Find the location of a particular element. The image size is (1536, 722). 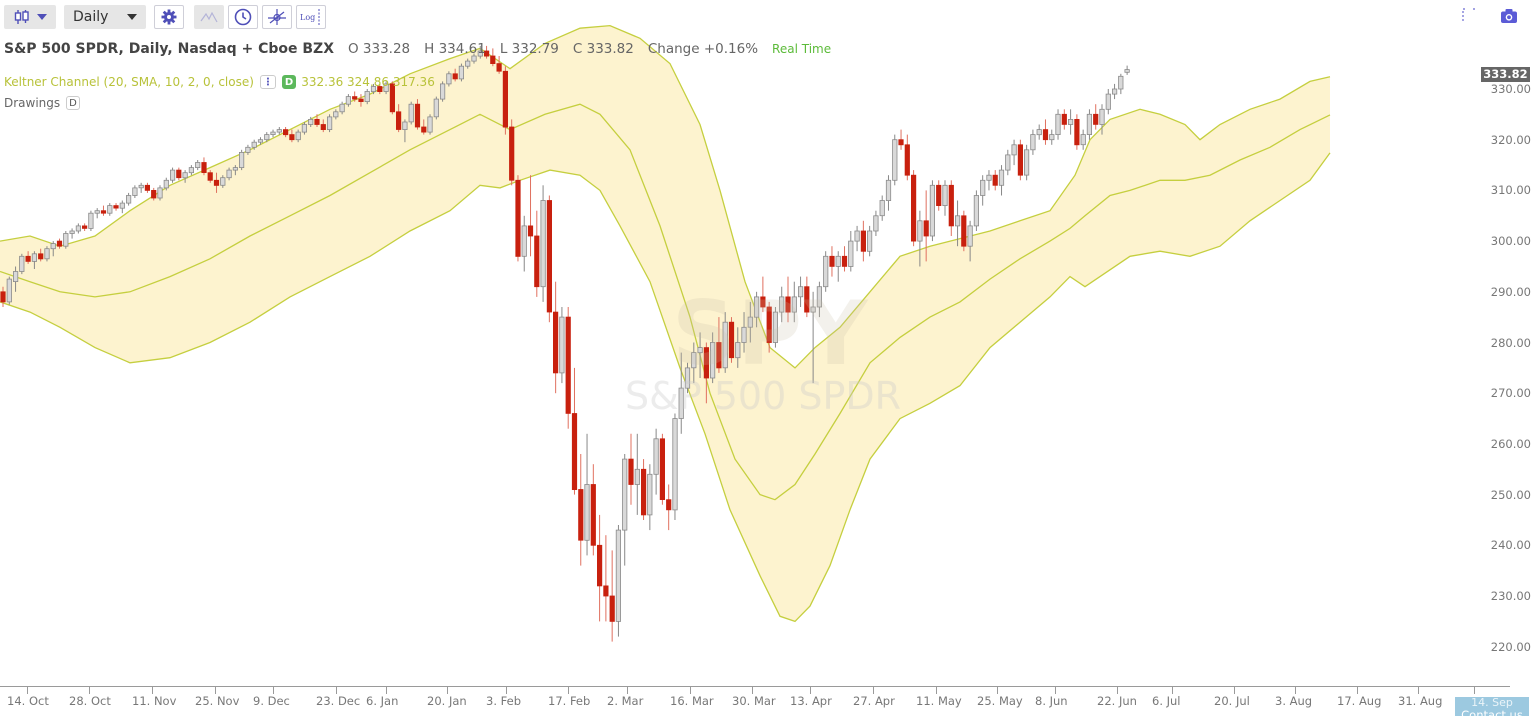

chevron-down-icon is located at coordinates (132, 17).